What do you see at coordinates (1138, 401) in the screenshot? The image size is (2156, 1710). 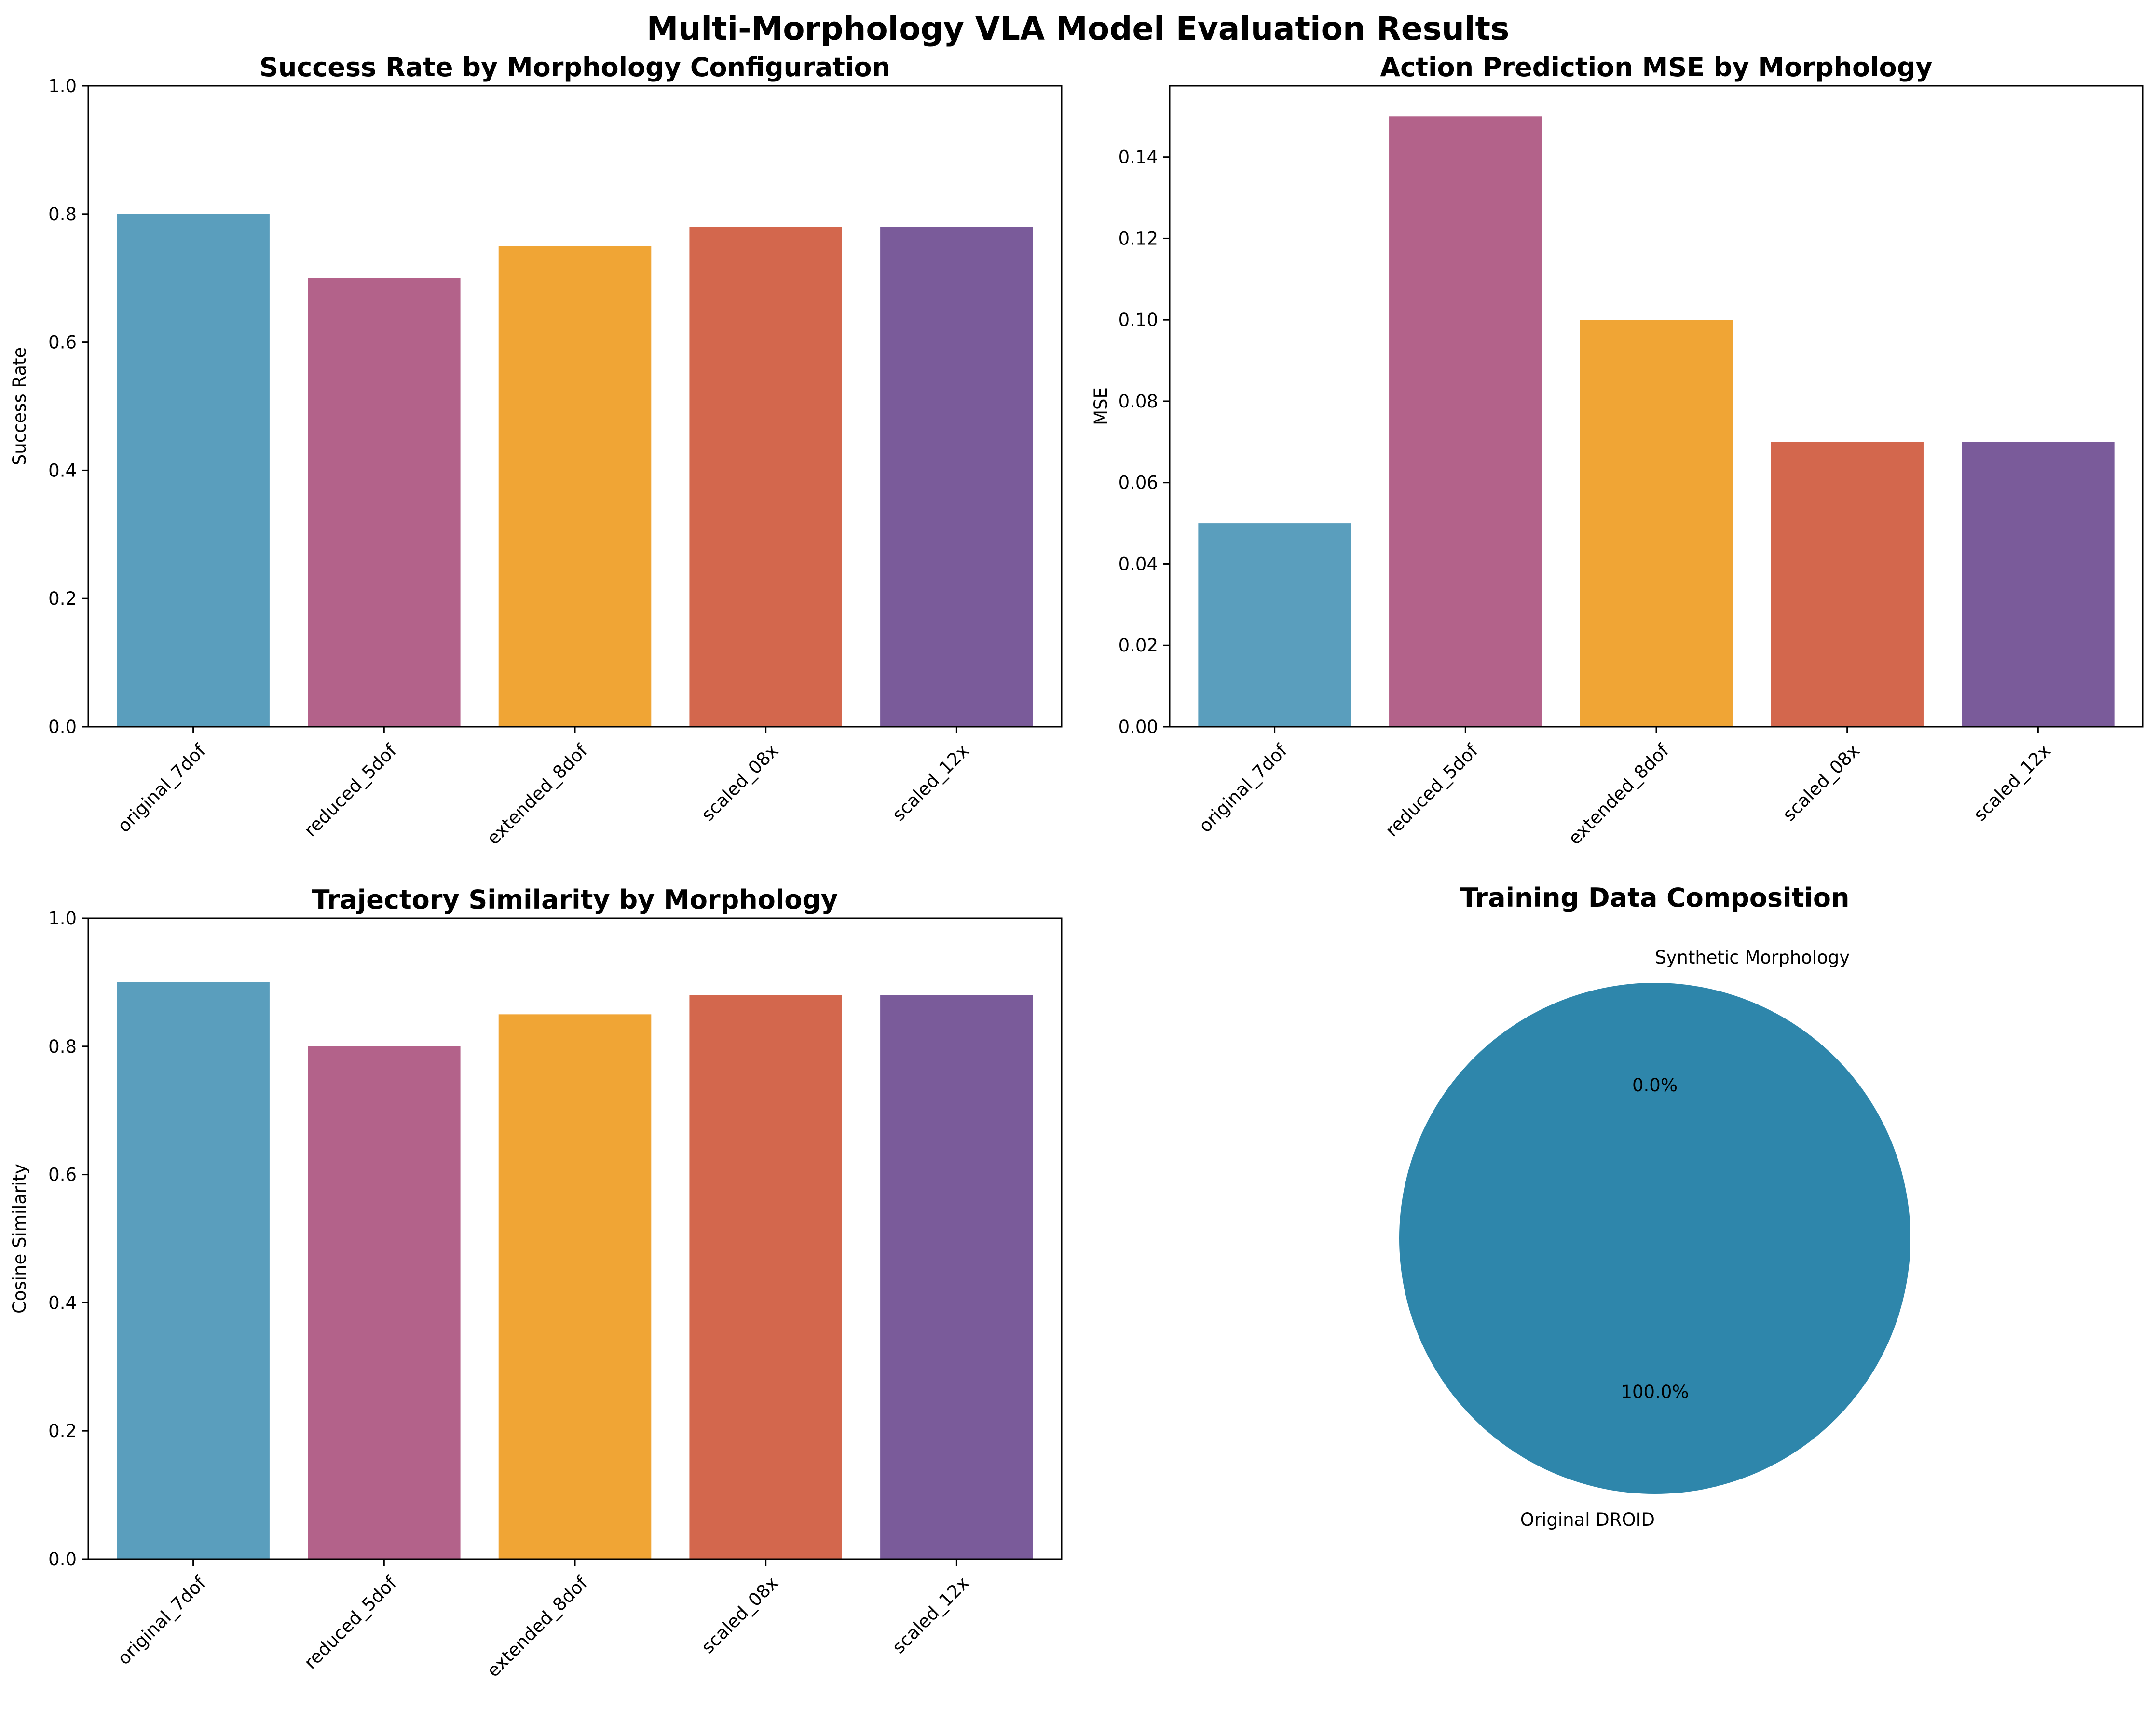 I see `y-tick-label: 0.08` at bounding box center [1138, 401].